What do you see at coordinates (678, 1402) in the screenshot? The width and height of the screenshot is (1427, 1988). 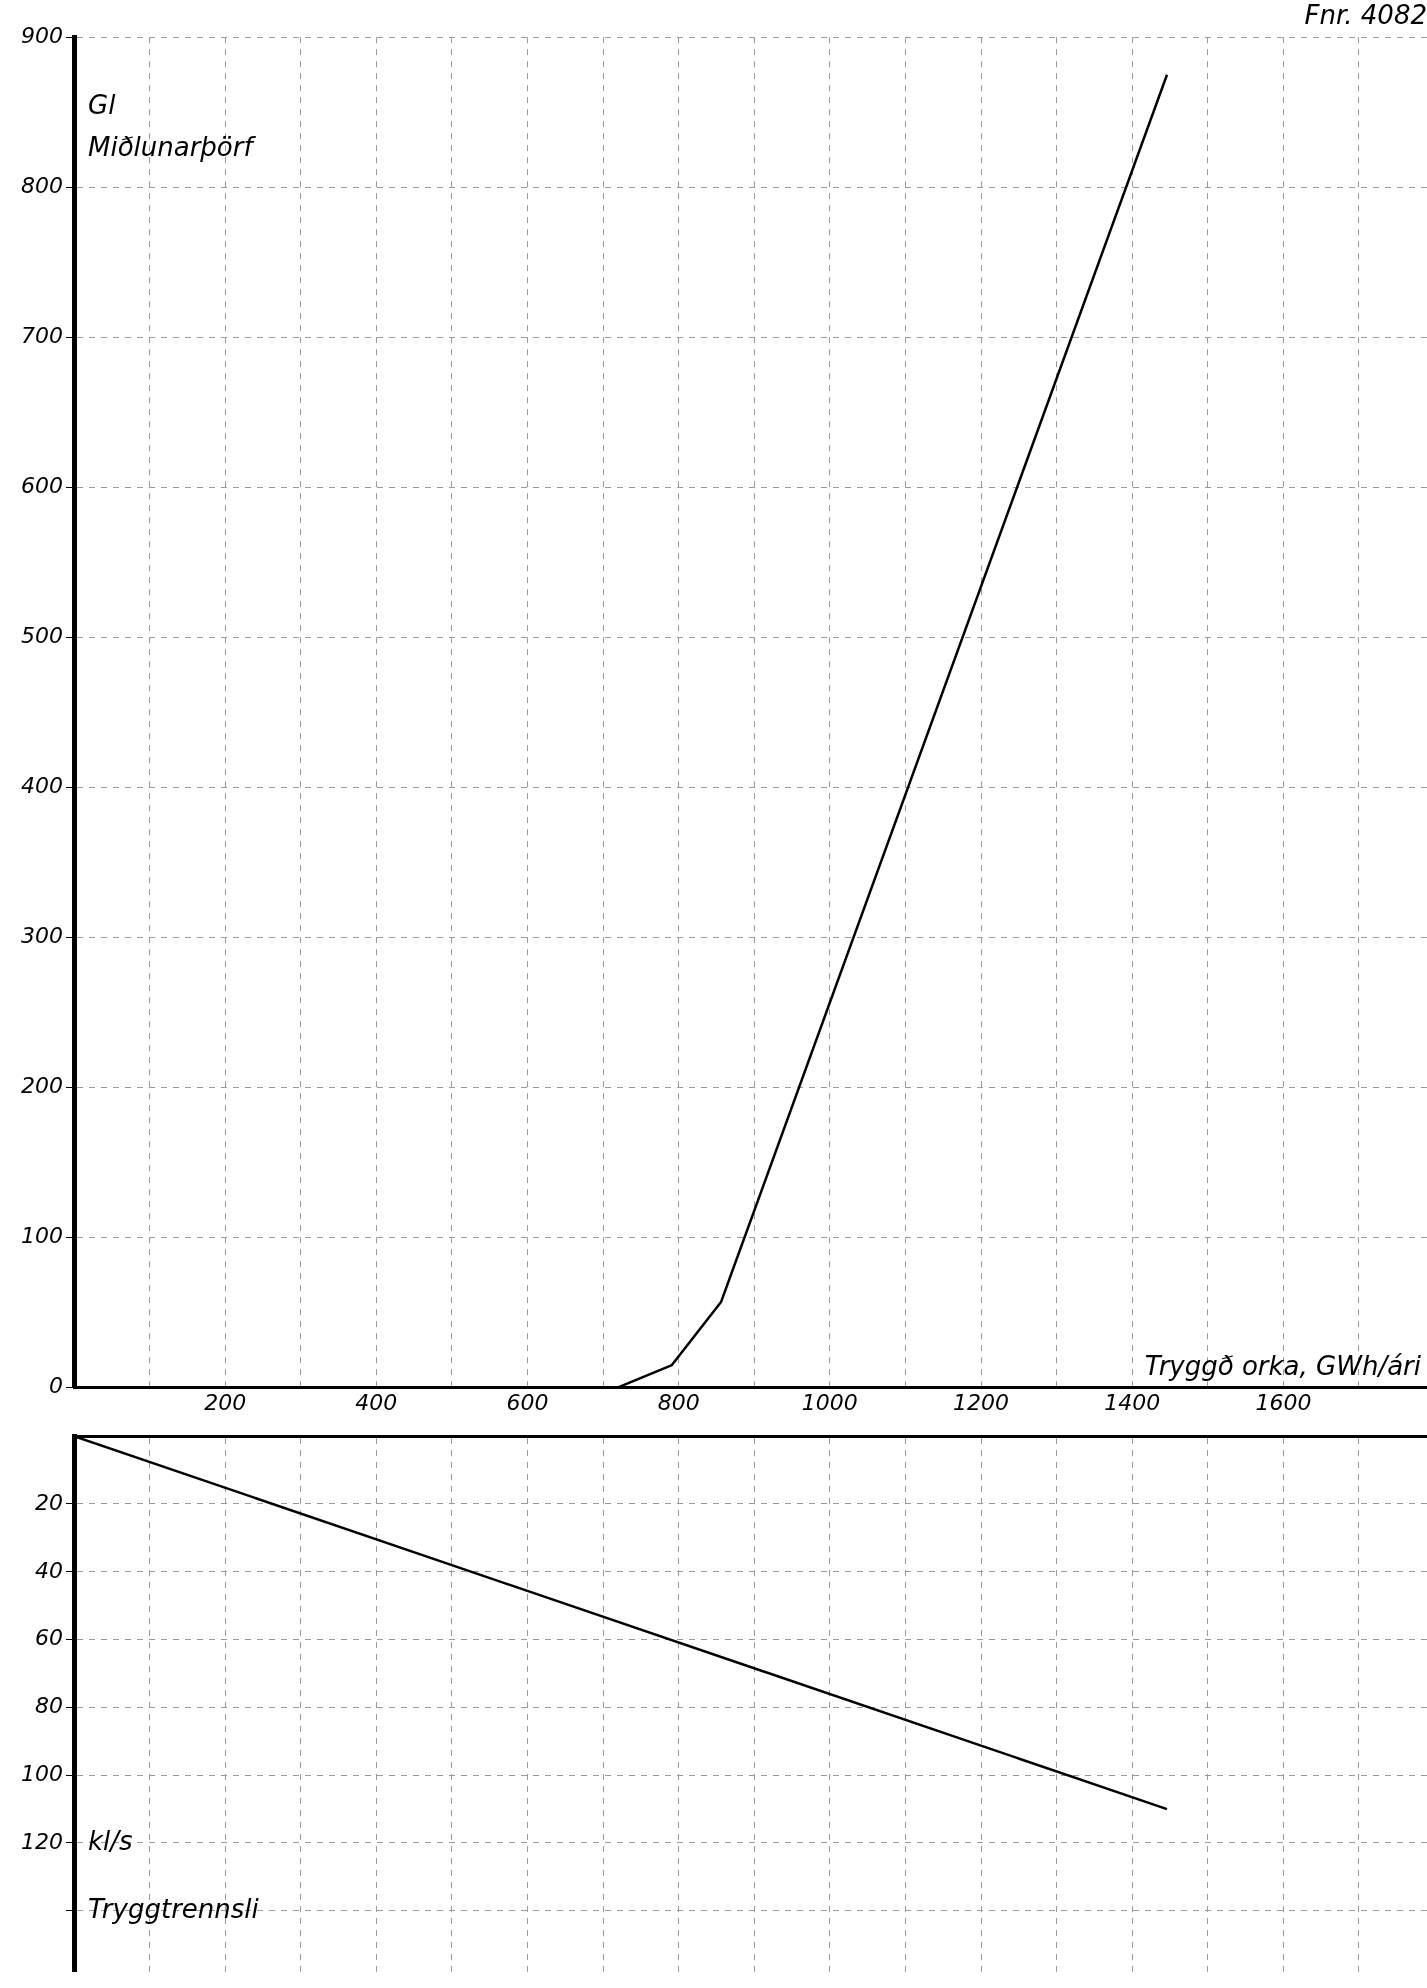 I see `x-tick-label: 800` at bounding box center [678, 1402].